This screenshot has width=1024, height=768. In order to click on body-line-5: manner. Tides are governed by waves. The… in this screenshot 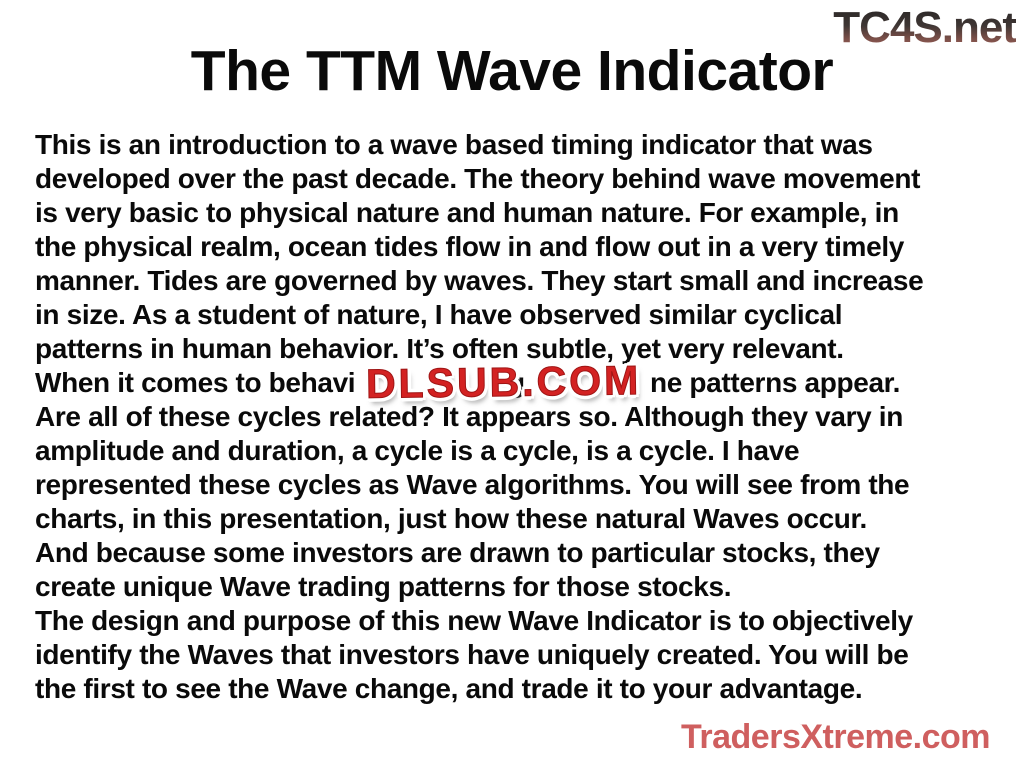, I will do `click(479, 280)`.